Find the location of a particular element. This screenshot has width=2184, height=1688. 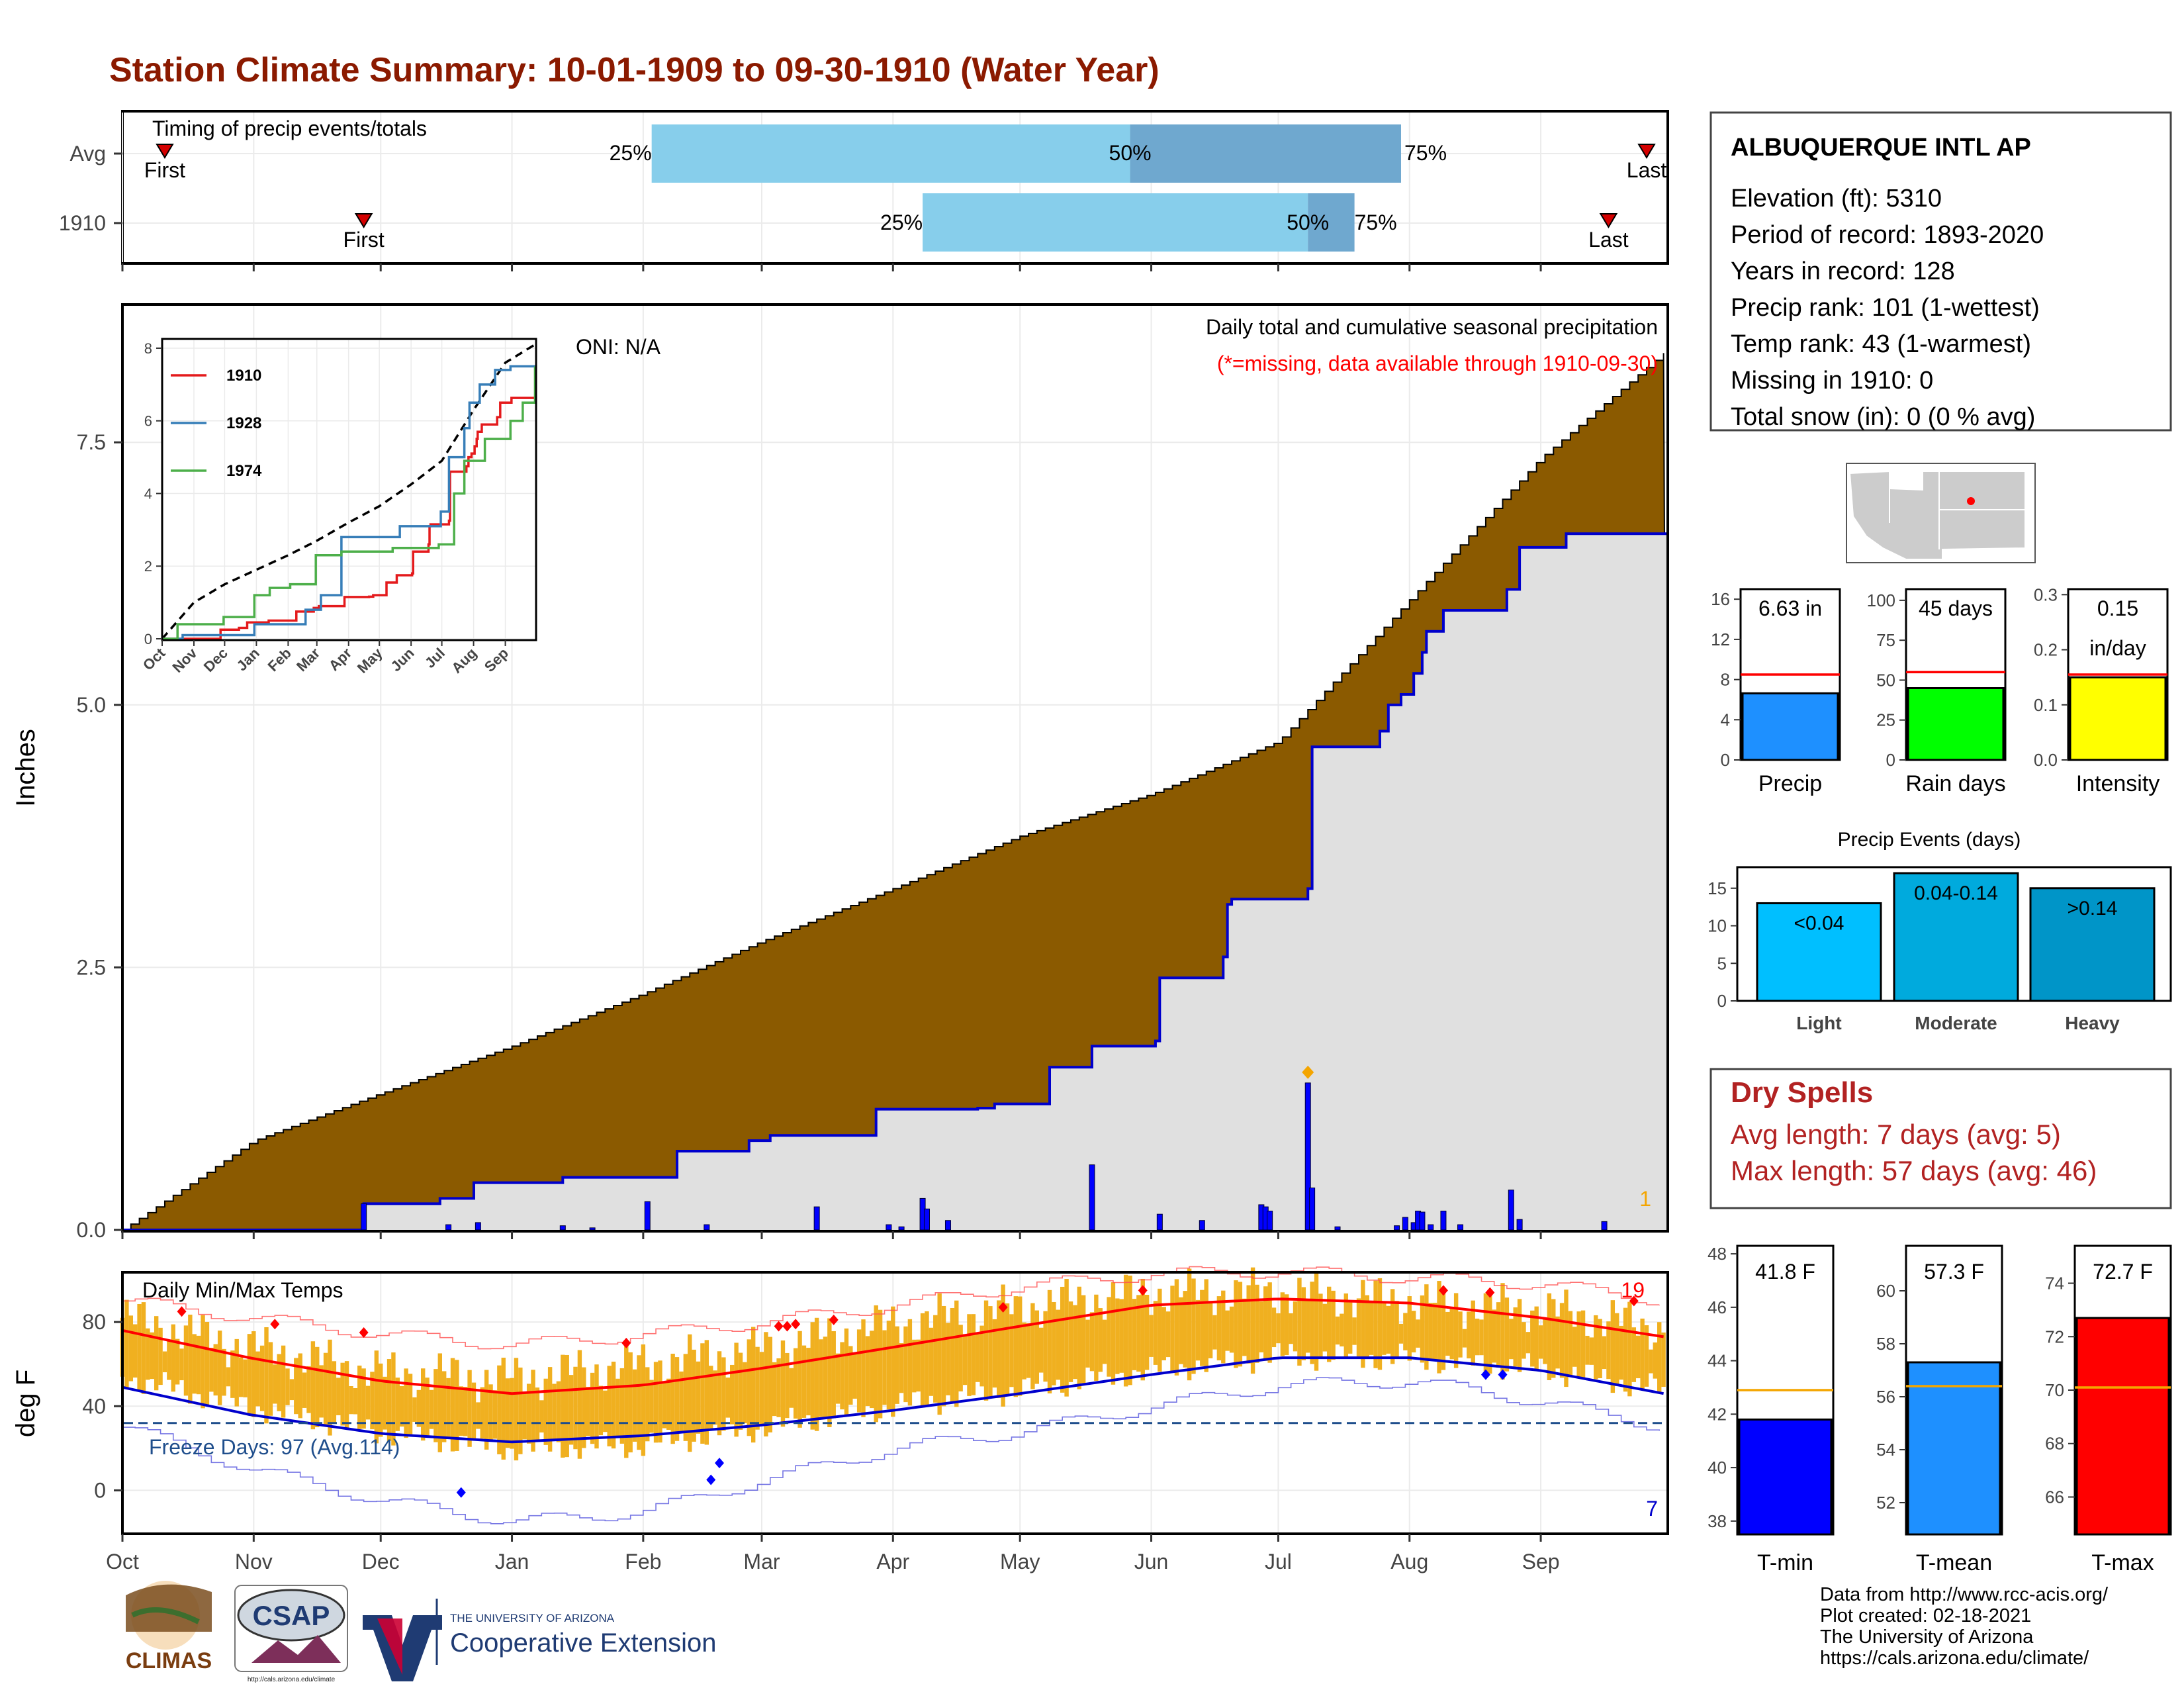

events-bar-label: 0.04-0.14 is located at coordinates (1956, 893).